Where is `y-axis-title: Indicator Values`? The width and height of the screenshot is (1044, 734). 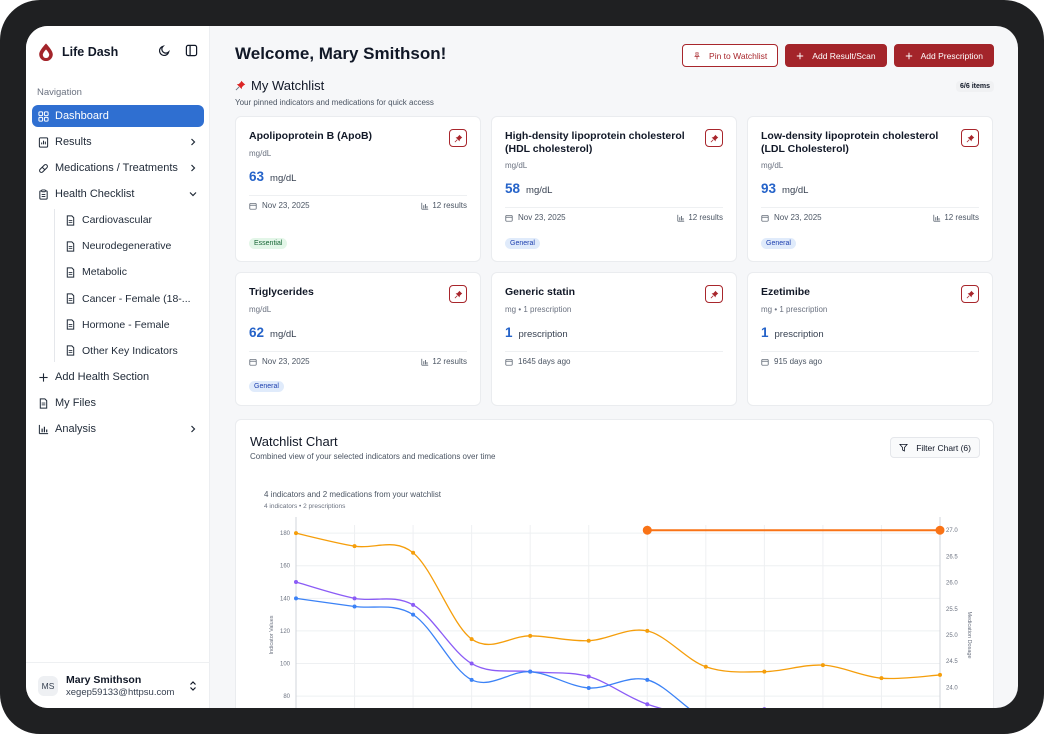
y-axis-title: Indicator Values is located at coordinates (272, 634).